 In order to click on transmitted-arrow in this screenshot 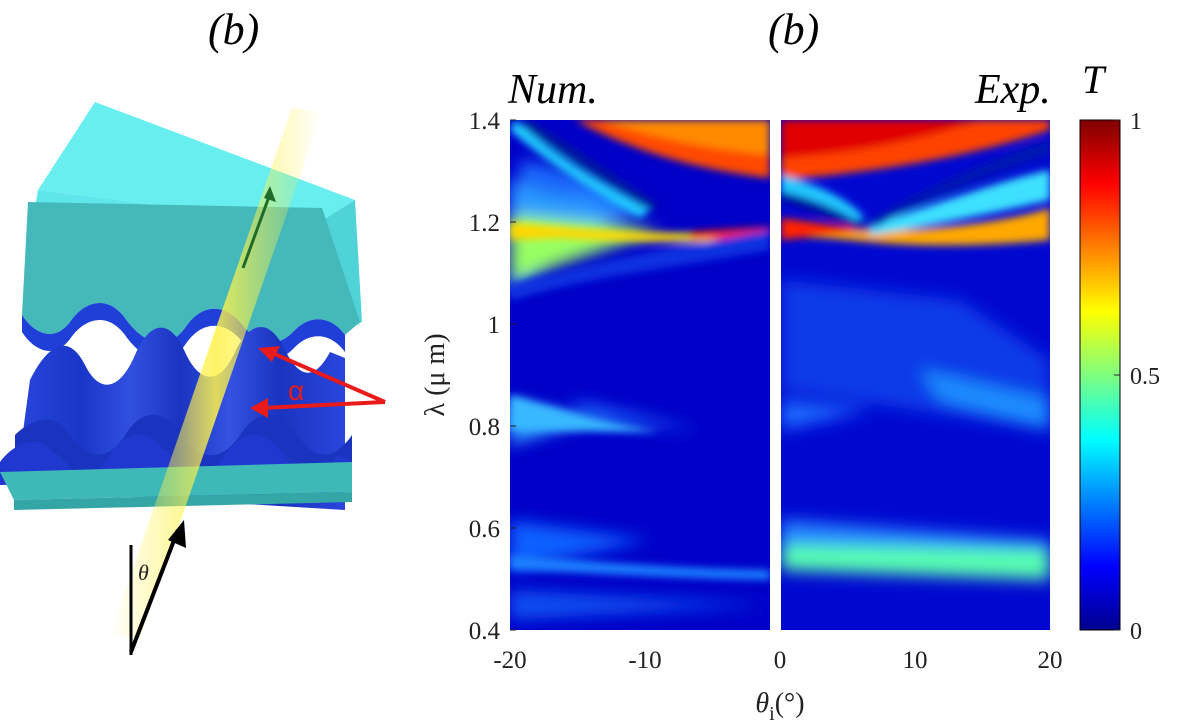, I will do `click(258, 227)`.